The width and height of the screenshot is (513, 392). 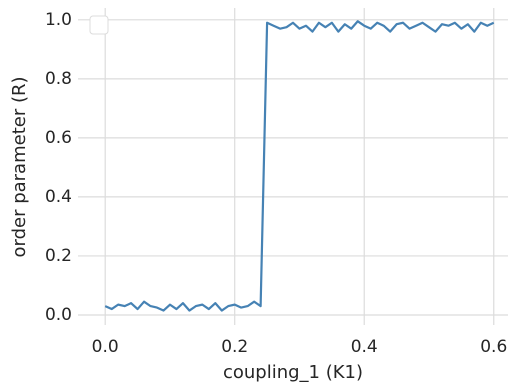 What do you see at coordinates (58, 256) in the screenshot?
I see `y-tick-label: 0.2` at bounding box center [58, 256].